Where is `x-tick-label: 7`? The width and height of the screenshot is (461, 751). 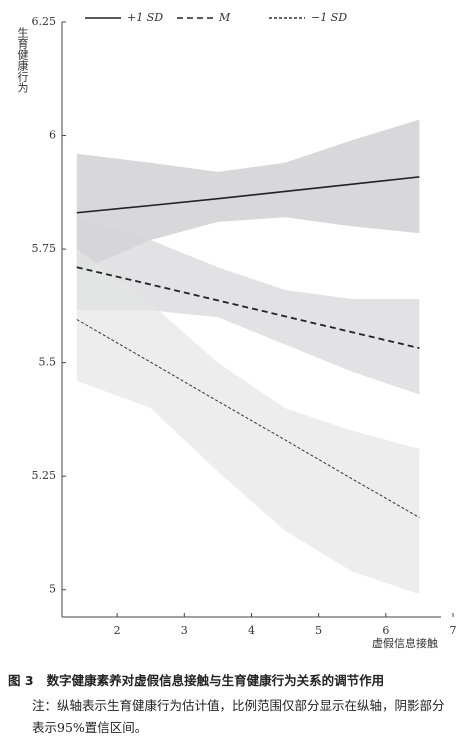
x-tick-label: 7 is located at coordinates (453, 630).